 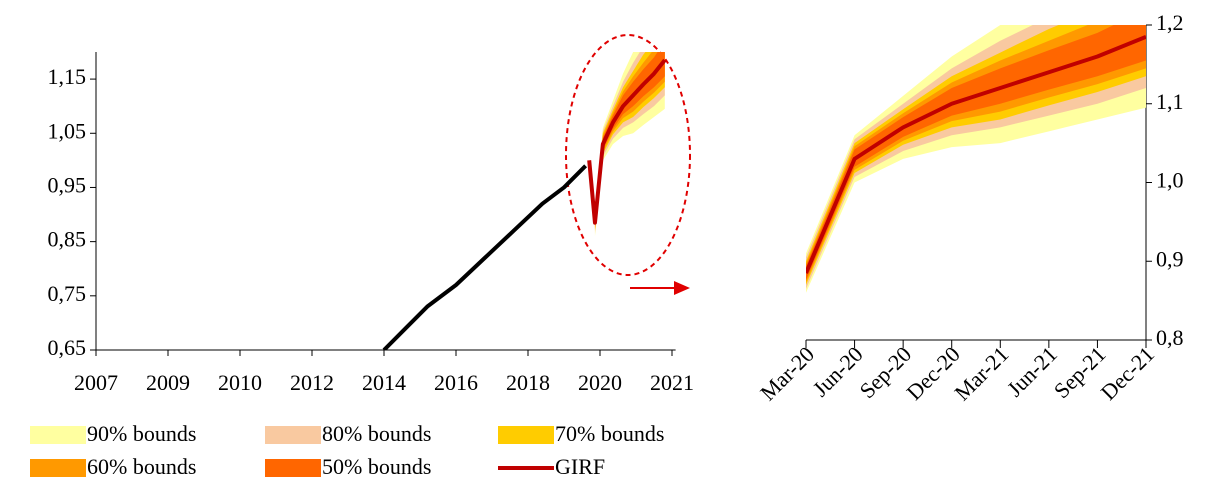 What do you see at coordinates (96, 382) in the screenshot?
I see `x-tick-label: 2007` at bounding box center [96, 382].